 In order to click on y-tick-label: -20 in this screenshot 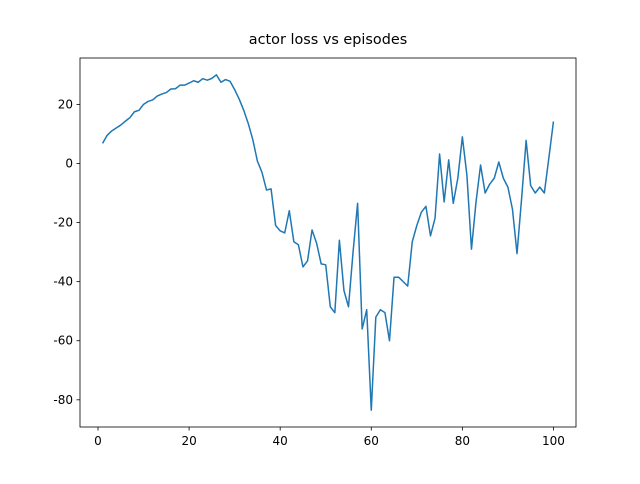, I will do `click(63, 223)`.